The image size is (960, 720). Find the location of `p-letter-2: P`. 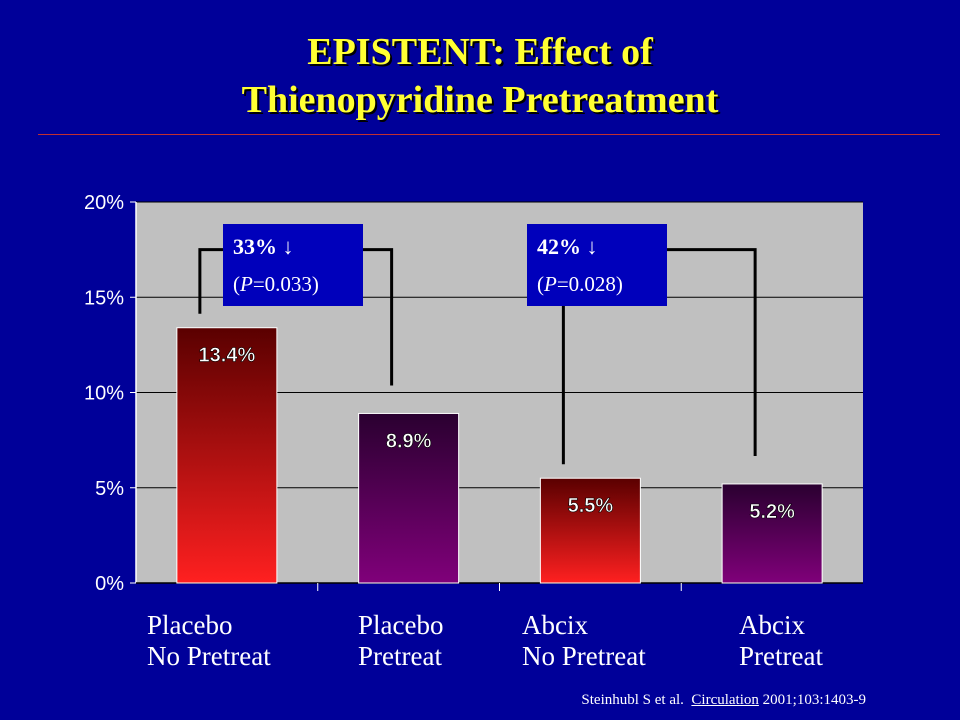

p-letter-2: P is located at coordinates (550, 284).